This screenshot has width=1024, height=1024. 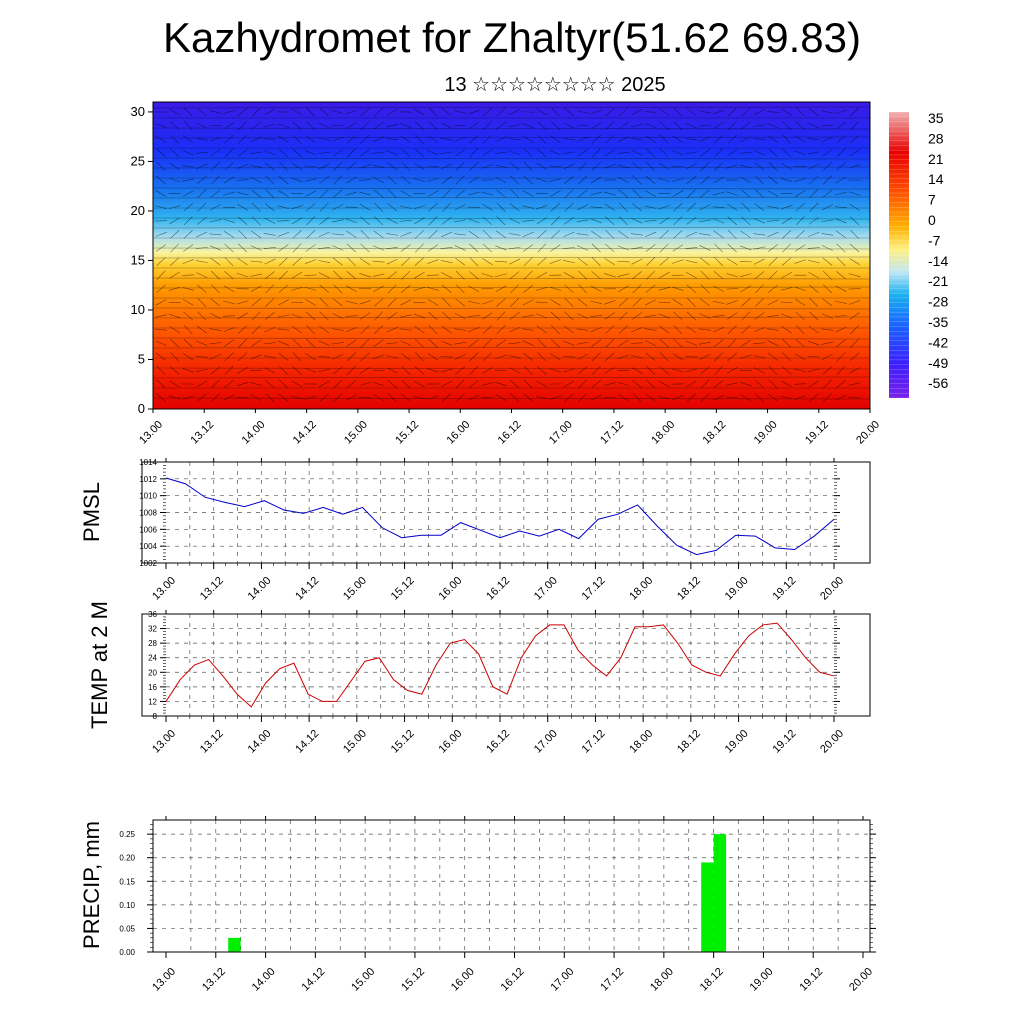 What do you see at coordinates (918, 254) in the screenshot?
I see `colorbar: 35 28 21 14 7 0 -7 -14 -21 -28 -35 -42 -49 -56` at bounding box center [918, 254].